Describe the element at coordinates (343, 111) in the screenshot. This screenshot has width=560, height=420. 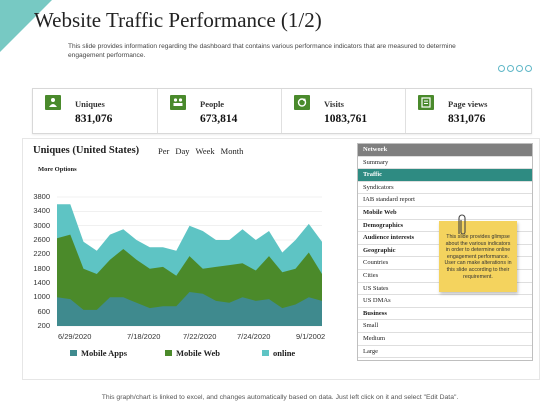
I see `kpi-visits: Visits 1083,761` at that location.